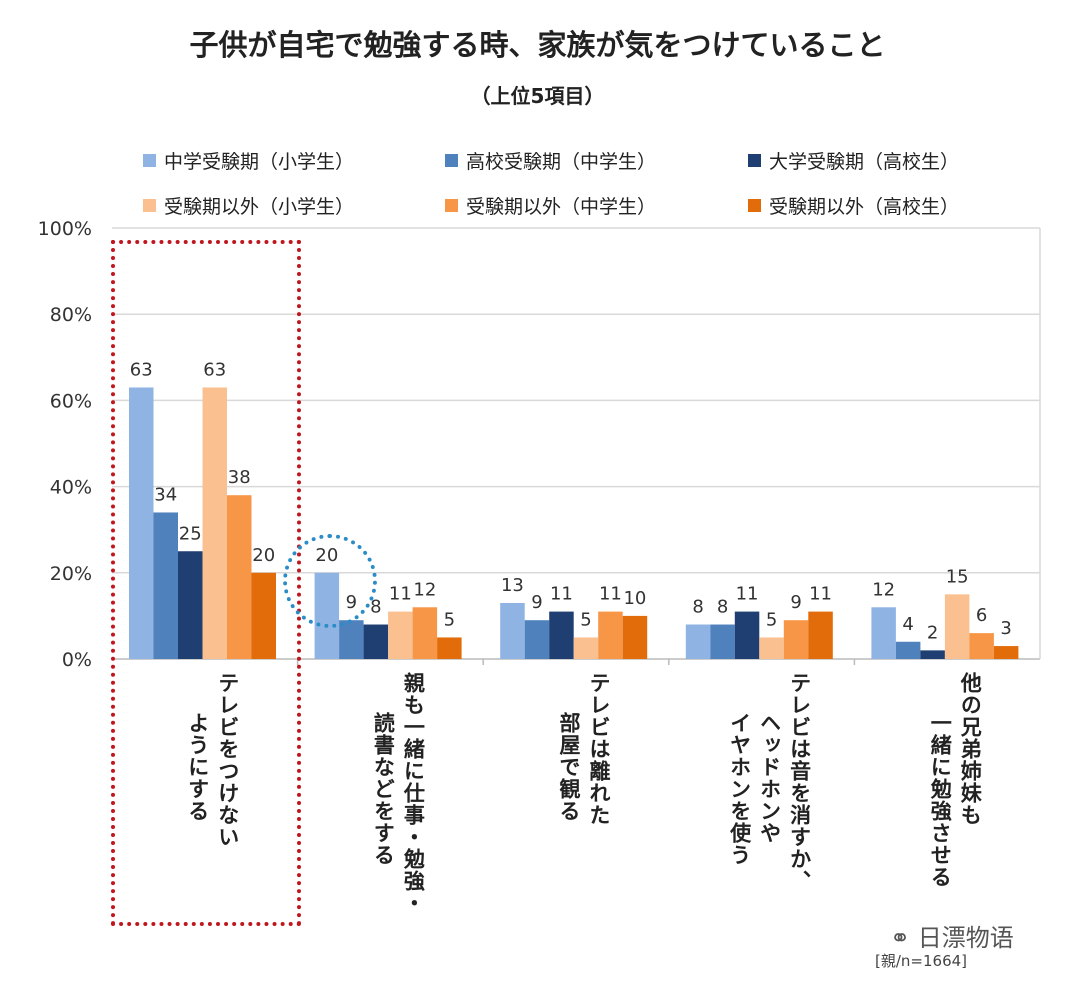 This screenshot has height=981, width=1075. Describe the element at coordinates (197, 767) in the screenshot. I see `category-label-line: ようにする` at that location.